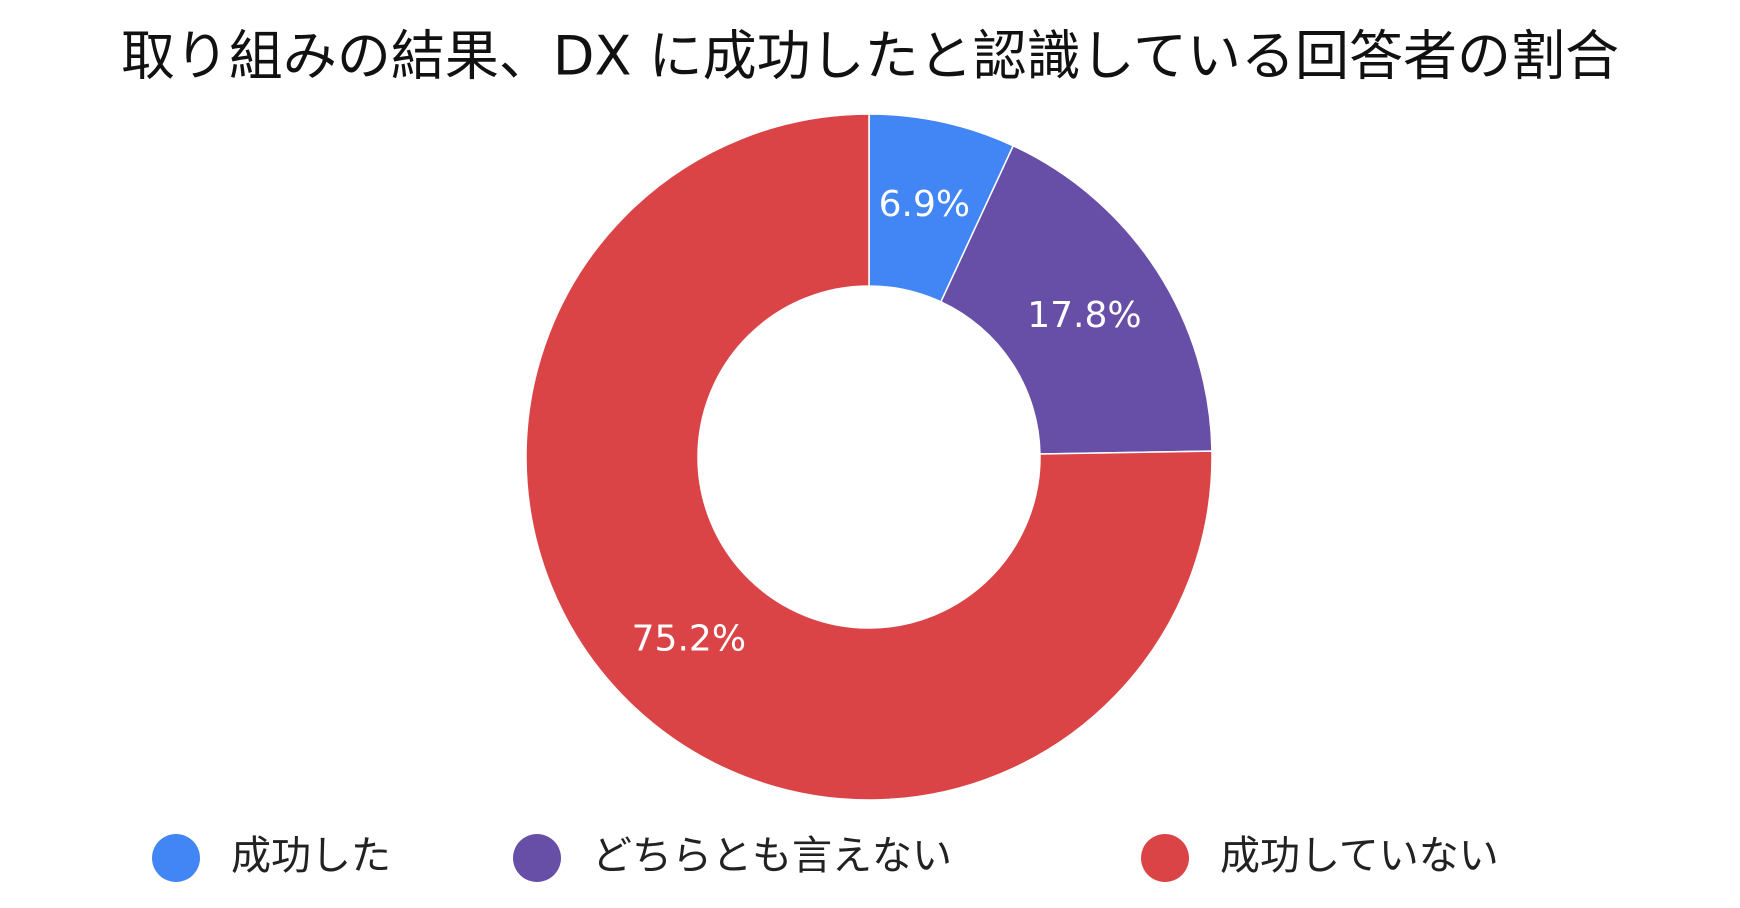 This screenshot has width=1740, height=908. Describe the element at coordinates (689, 638) in the screenshot. I see `value-label: 75.2%` at that location.